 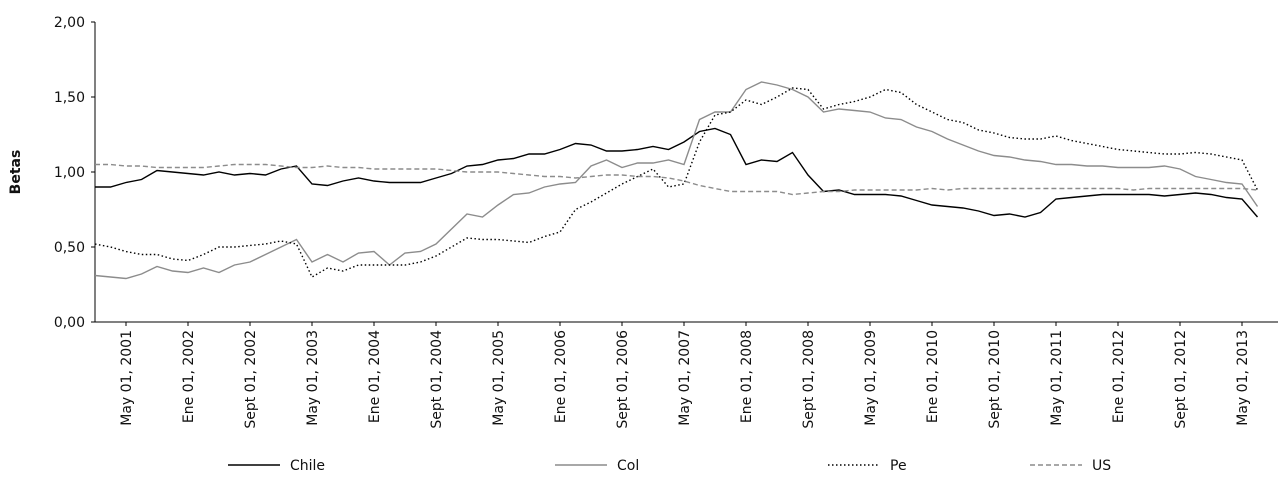 I want to click on x-tick-label: Ene 01, 2008, so click(x=747, y=376).